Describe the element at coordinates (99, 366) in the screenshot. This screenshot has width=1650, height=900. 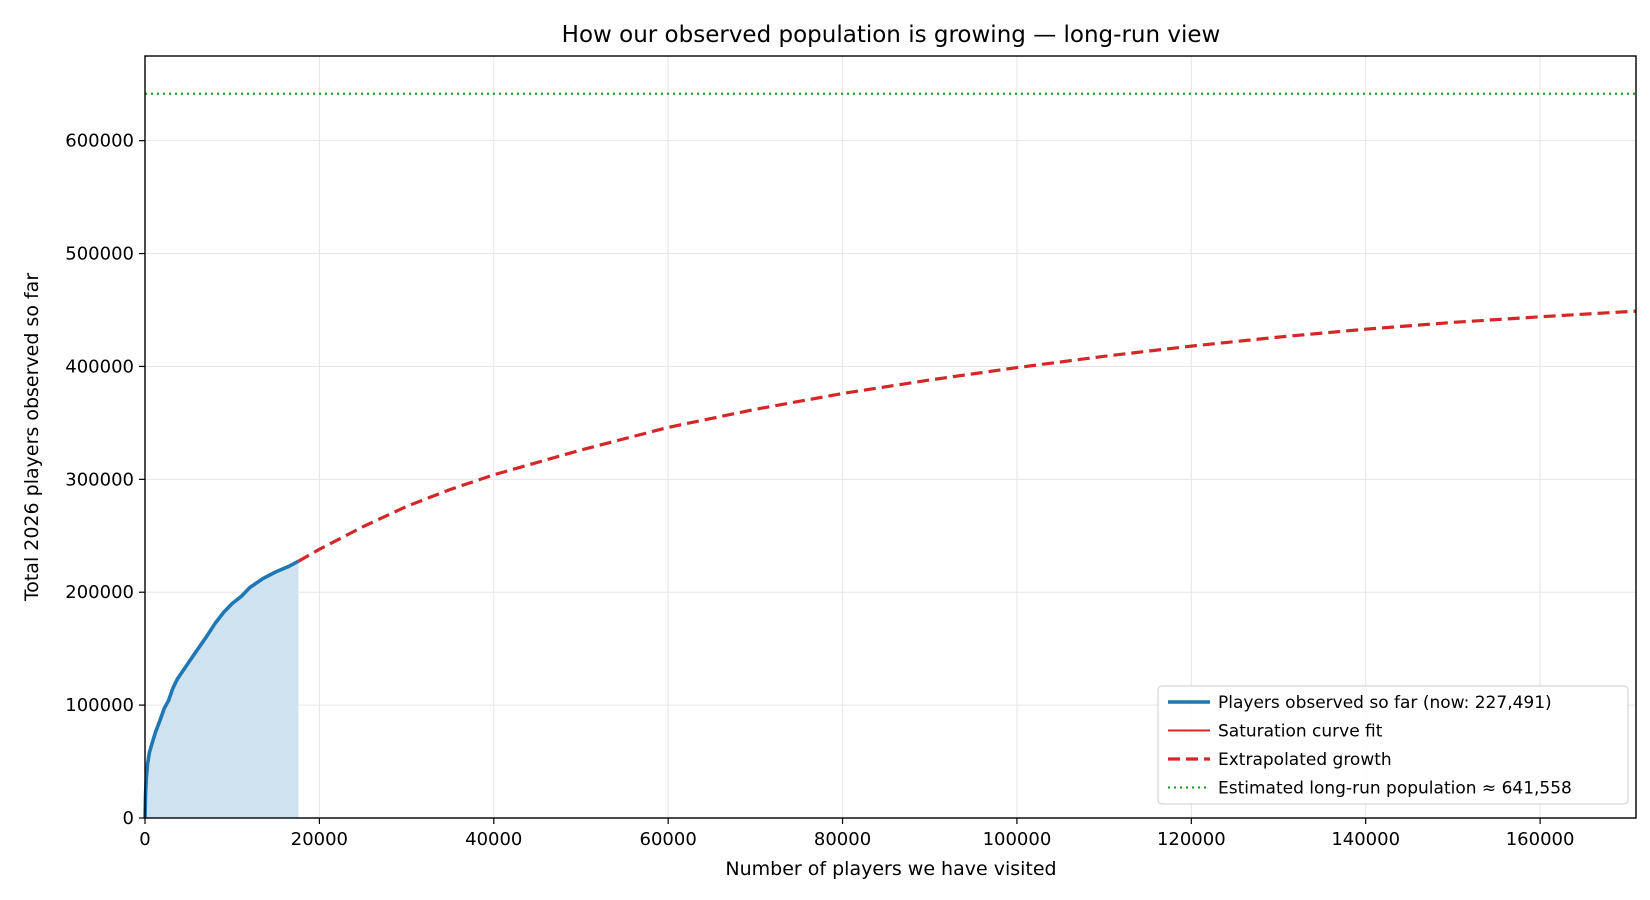
I see `y-tick-label: 400000` at that location.